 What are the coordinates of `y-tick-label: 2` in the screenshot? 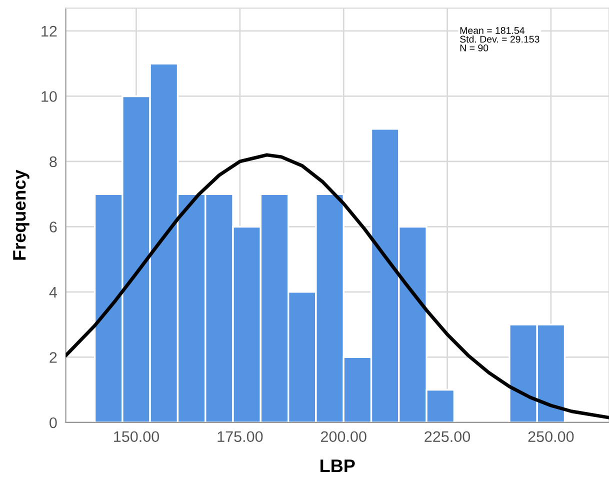 It's located at (53, 357).